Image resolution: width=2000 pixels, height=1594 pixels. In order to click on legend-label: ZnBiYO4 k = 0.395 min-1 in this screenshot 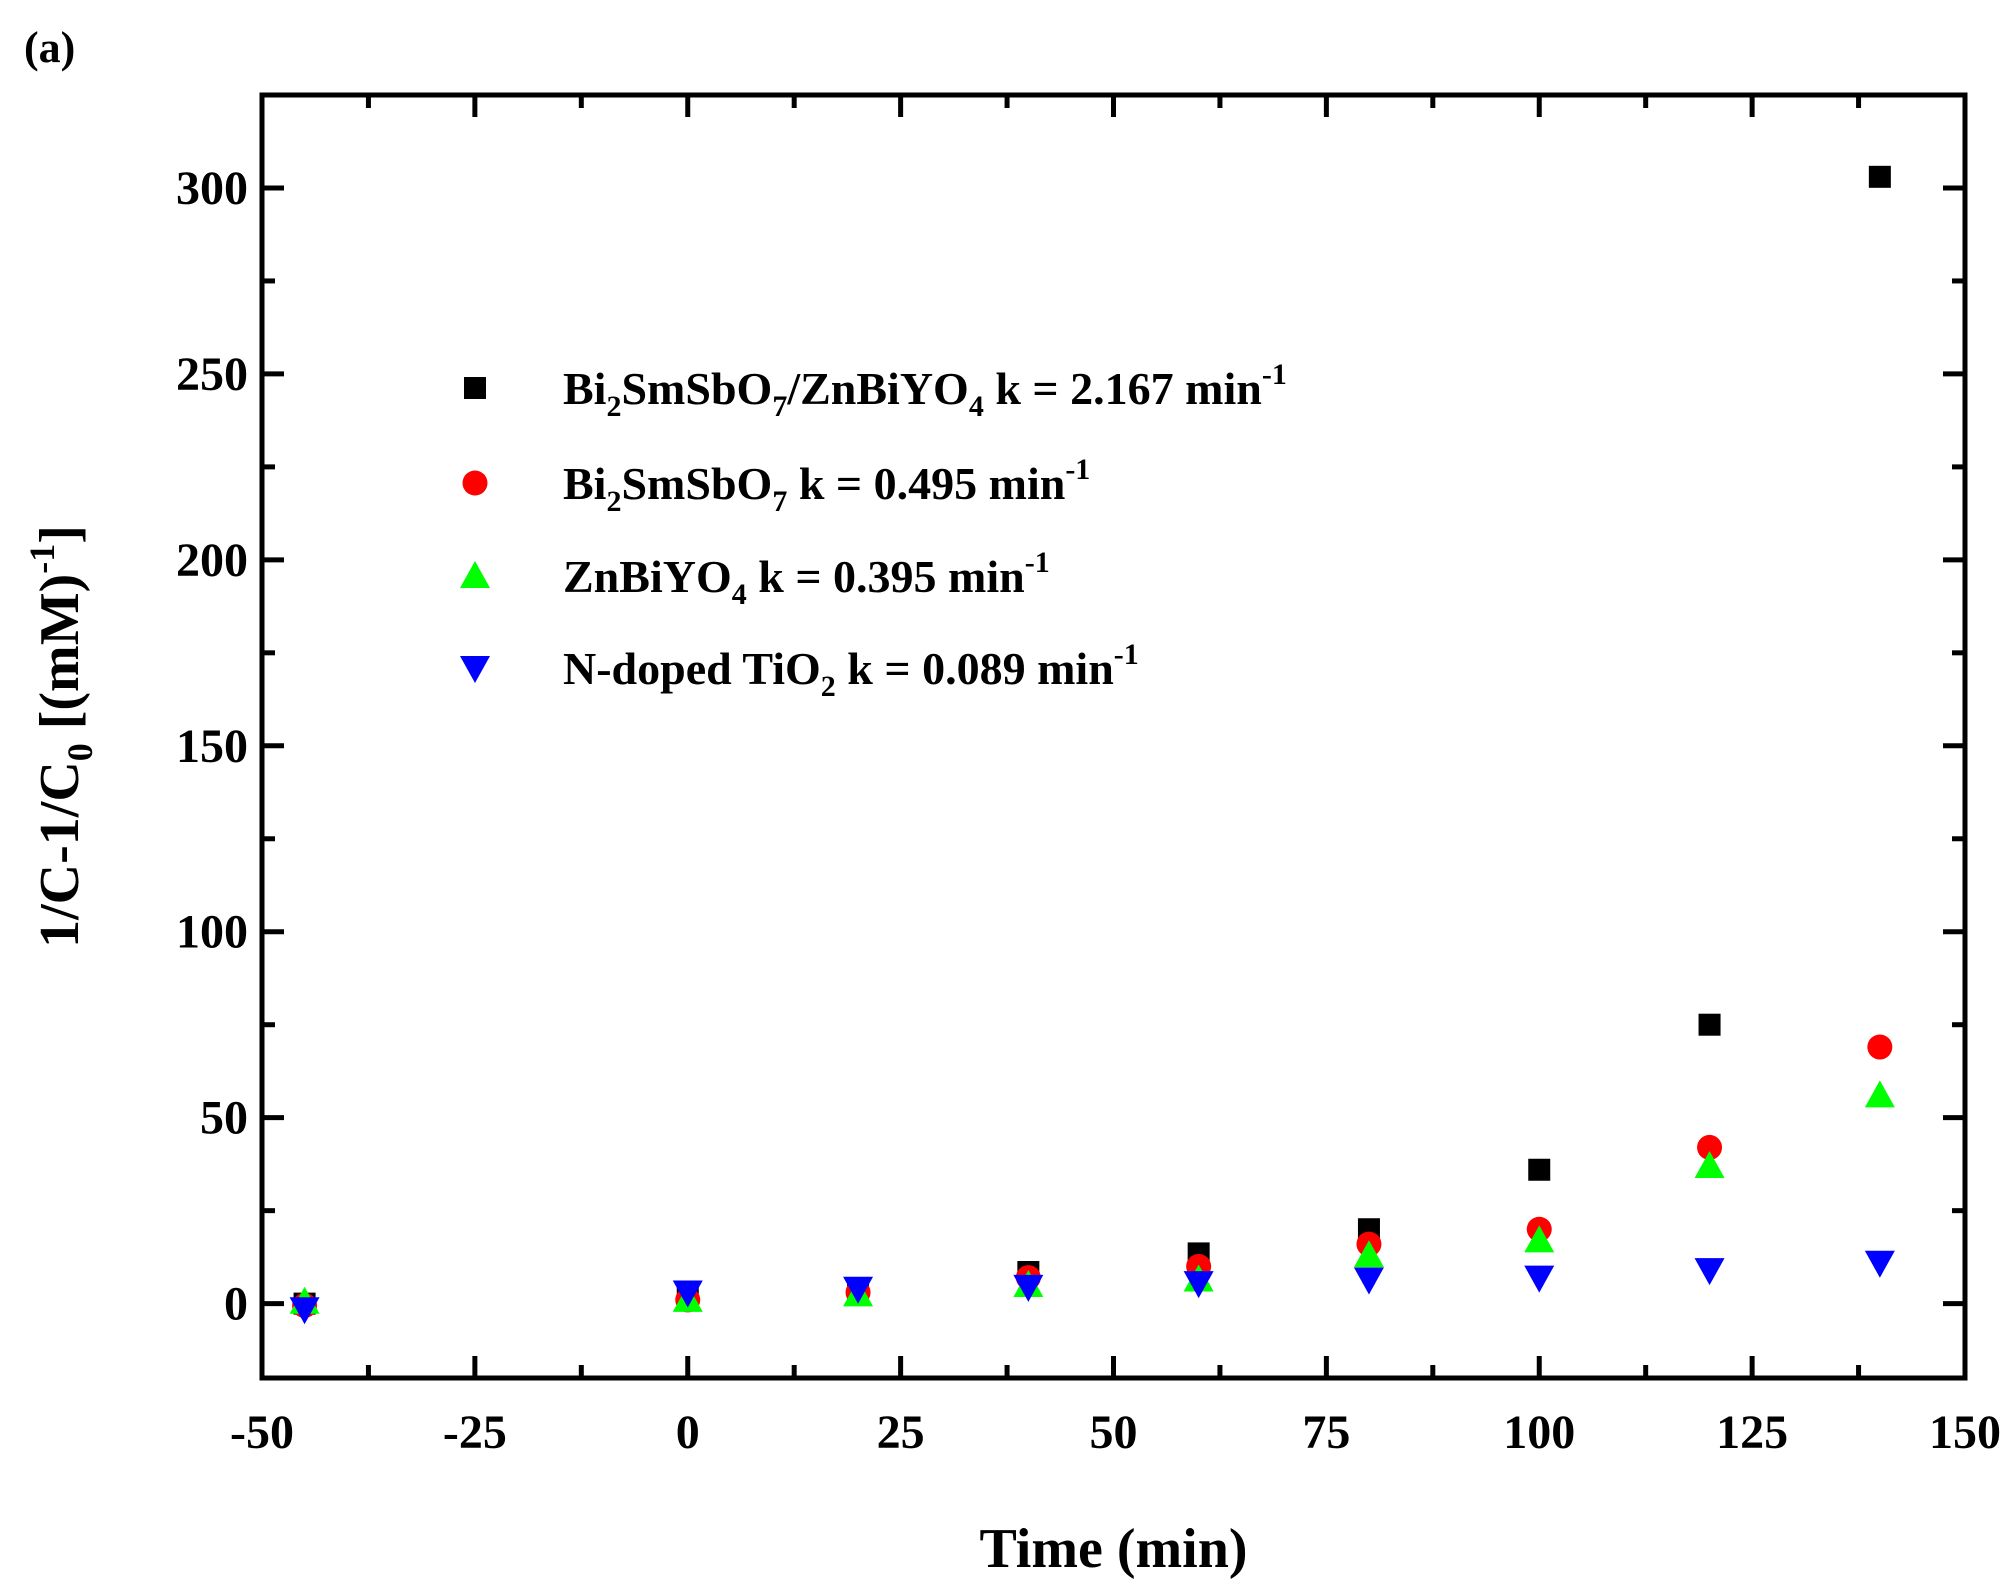, I will do `click(806, 578)`.